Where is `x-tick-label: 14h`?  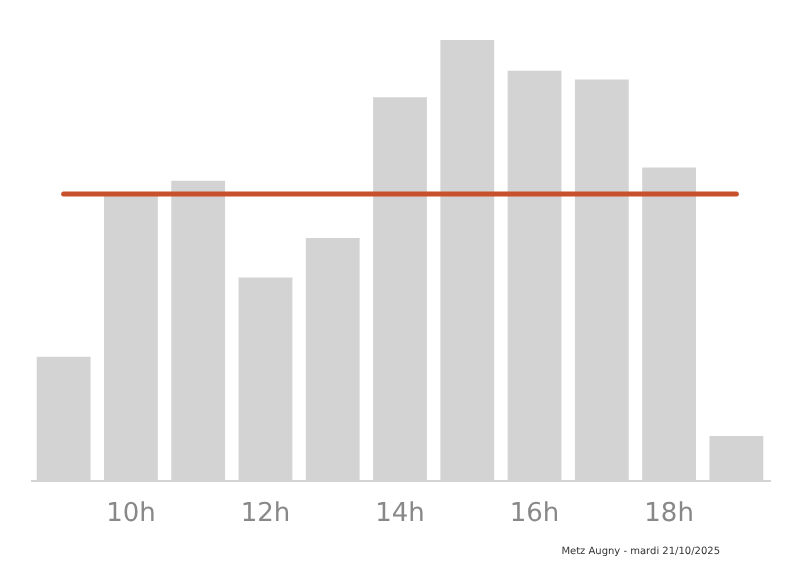
x-tick-label: 14h is located at coordinates (400, 514).